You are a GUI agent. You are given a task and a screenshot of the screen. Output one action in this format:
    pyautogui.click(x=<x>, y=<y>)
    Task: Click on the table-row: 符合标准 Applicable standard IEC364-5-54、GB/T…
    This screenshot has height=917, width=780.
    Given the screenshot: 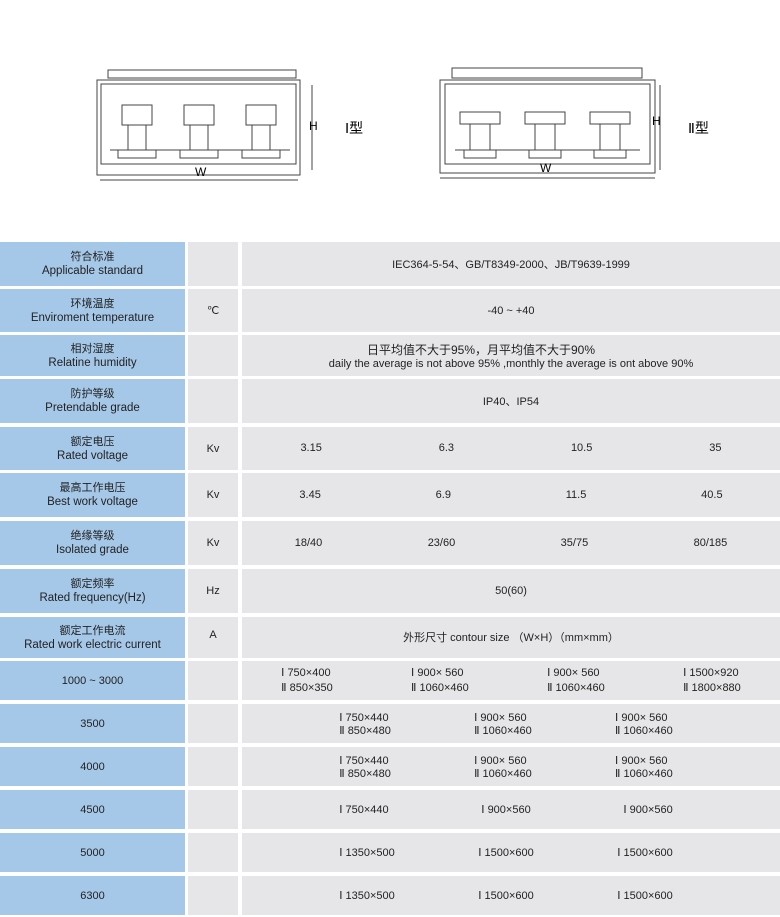 What is the action you would take?
    pyautogui.click(x=390, y=264)
    